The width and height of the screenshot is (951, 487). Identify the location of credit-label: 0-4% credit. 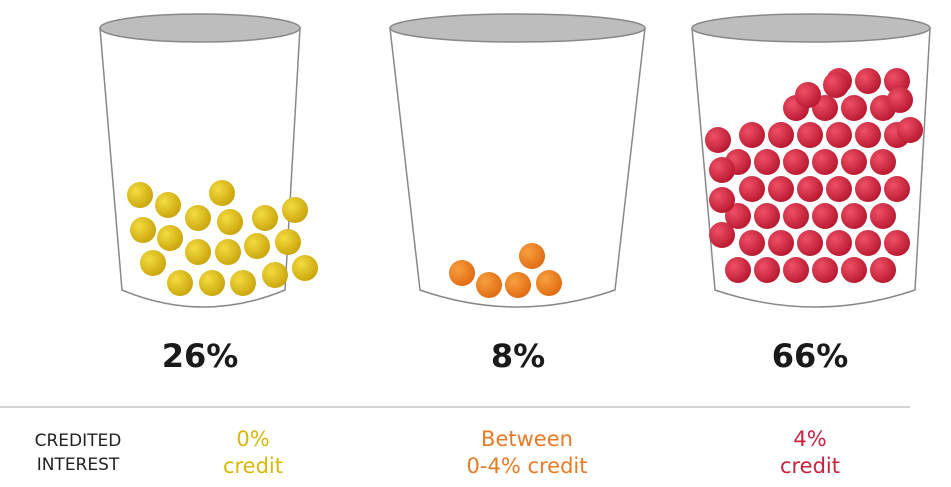
(527, 466).